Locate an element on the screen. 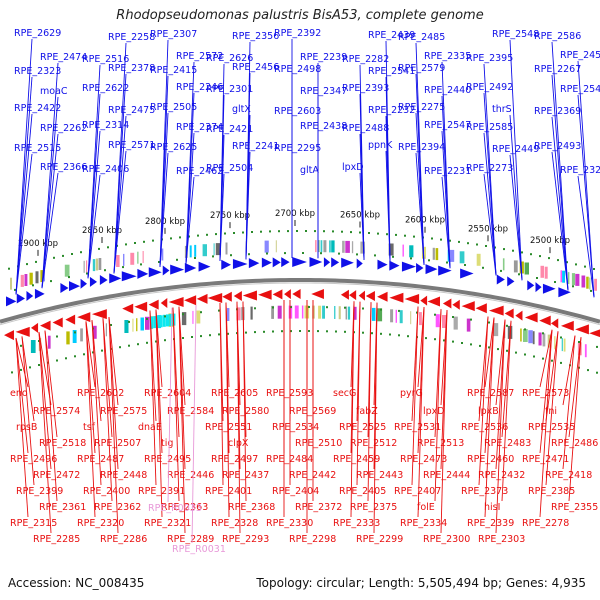 This screenshot has height=600, width=600. reverse-gene-label: RPE_2584 is located at coordinates (190, 411).